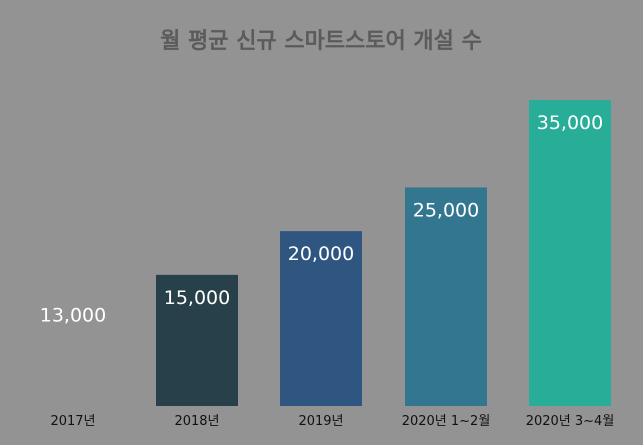  What do you see at coordinates (446, 421) in the screenshot?
I see `x-tick-label-3: 2020년 1~2월` at bounding box center [446, 421].